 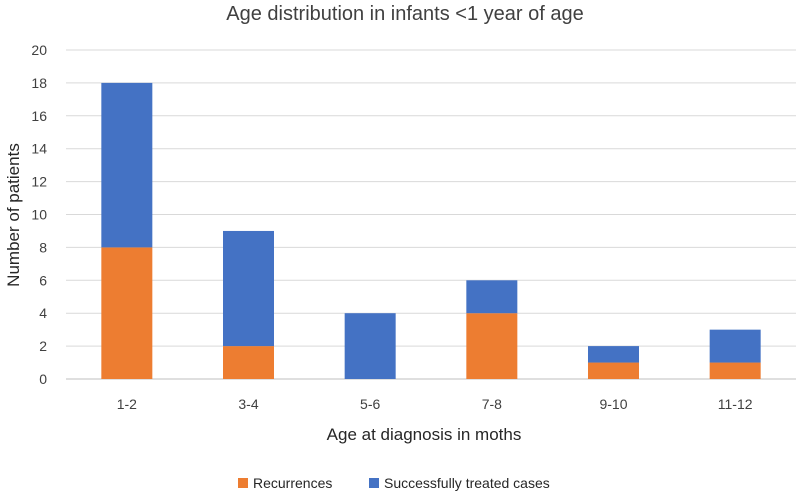 I want to click on y-tick-label: 8, so click(x=43, y=247).